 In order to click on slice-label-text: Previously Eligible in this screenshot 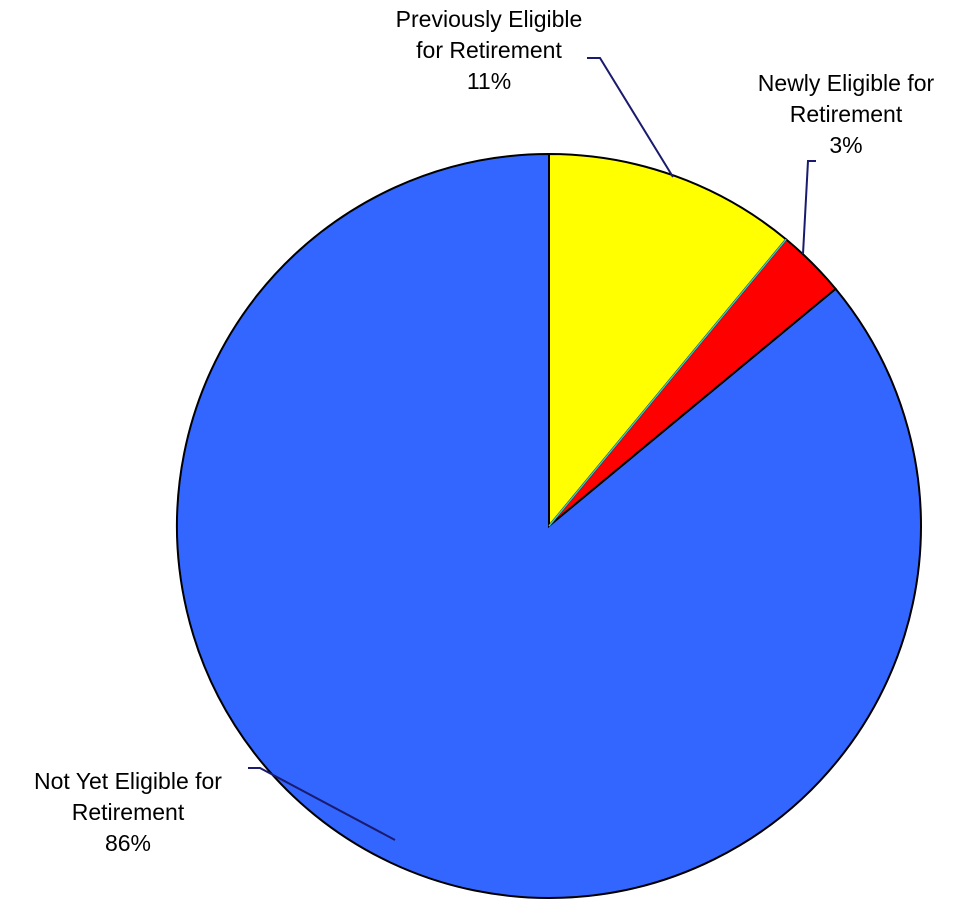, I will do `click(489, 19)`.